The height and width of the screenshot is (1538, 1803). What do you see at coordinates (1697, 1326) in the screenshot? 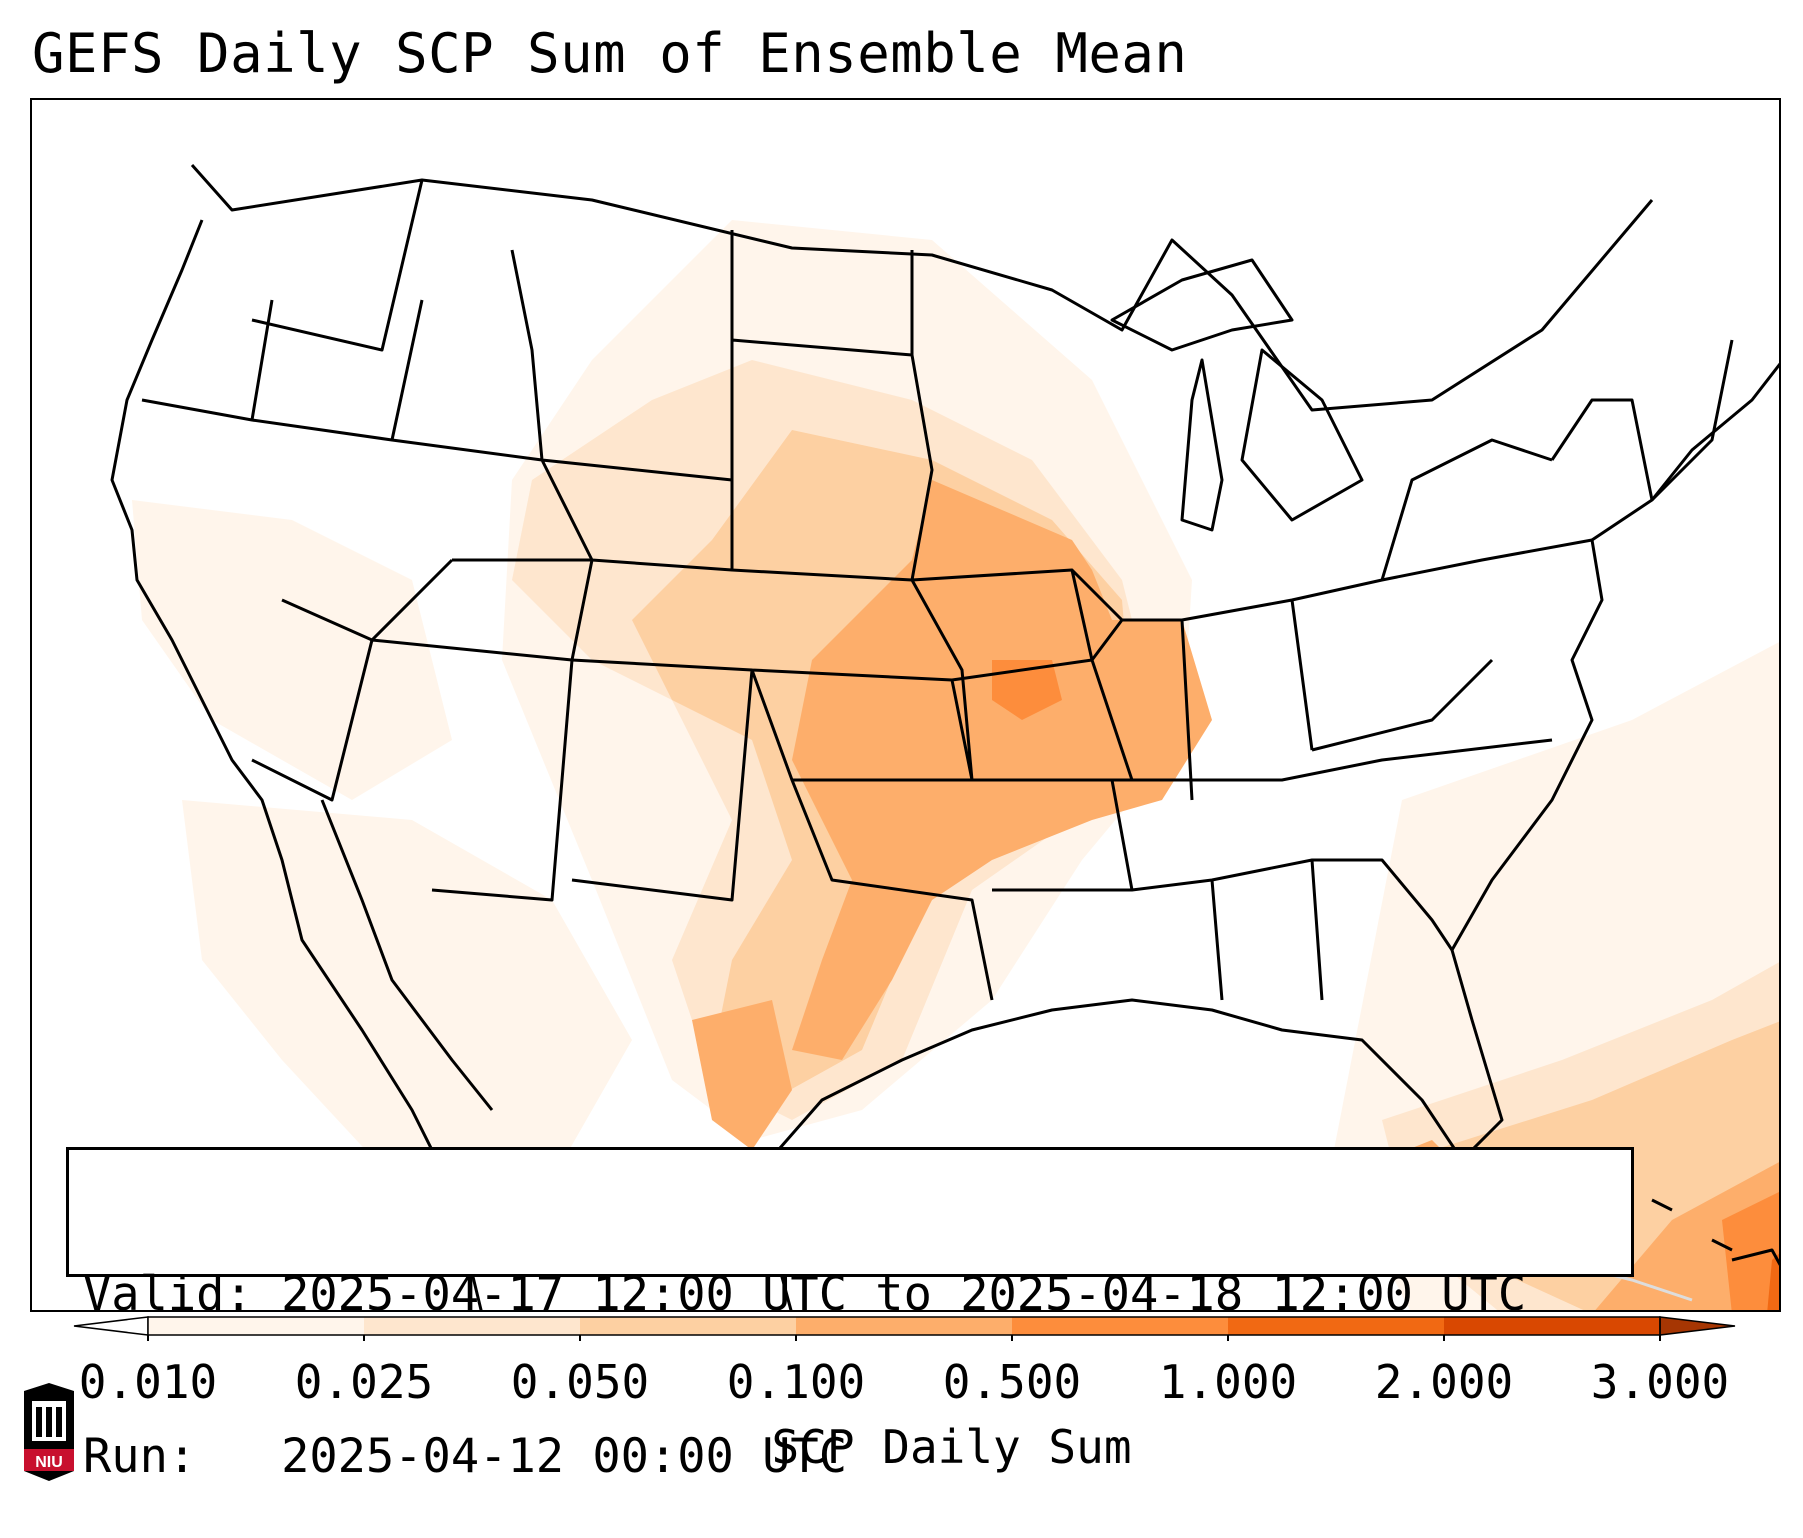
I see `colorbar-over-arrow` at bounding box center [1697, 1326].